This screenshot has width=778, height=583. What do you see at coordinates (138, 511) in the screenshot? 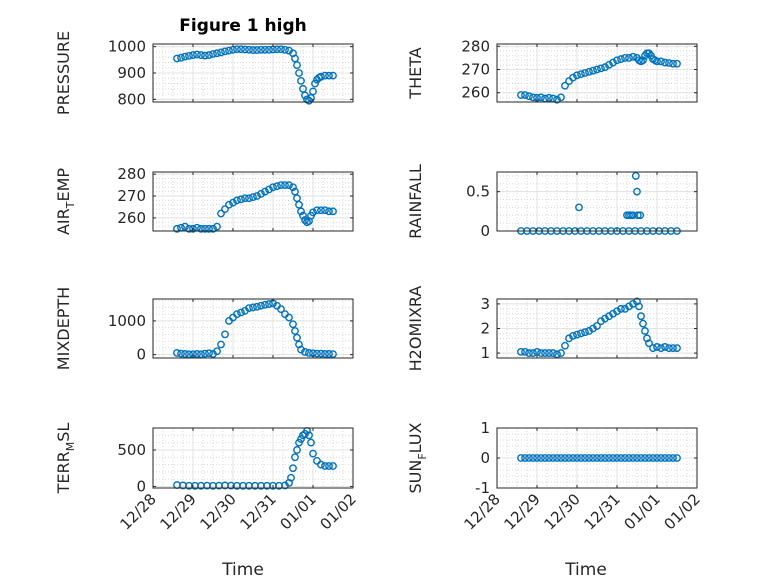
I see `x-tick-label: 12/28` at bounding box center [138, 511].